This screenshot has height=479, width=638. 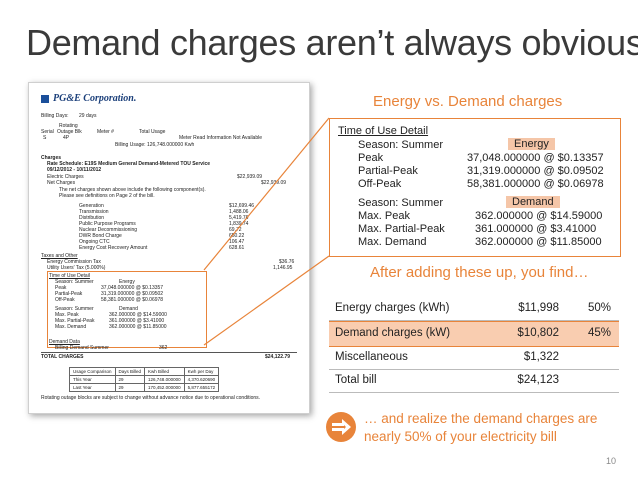 I want to click on utility-tax-amount: 1,146.95, so click(x=283, y=268).